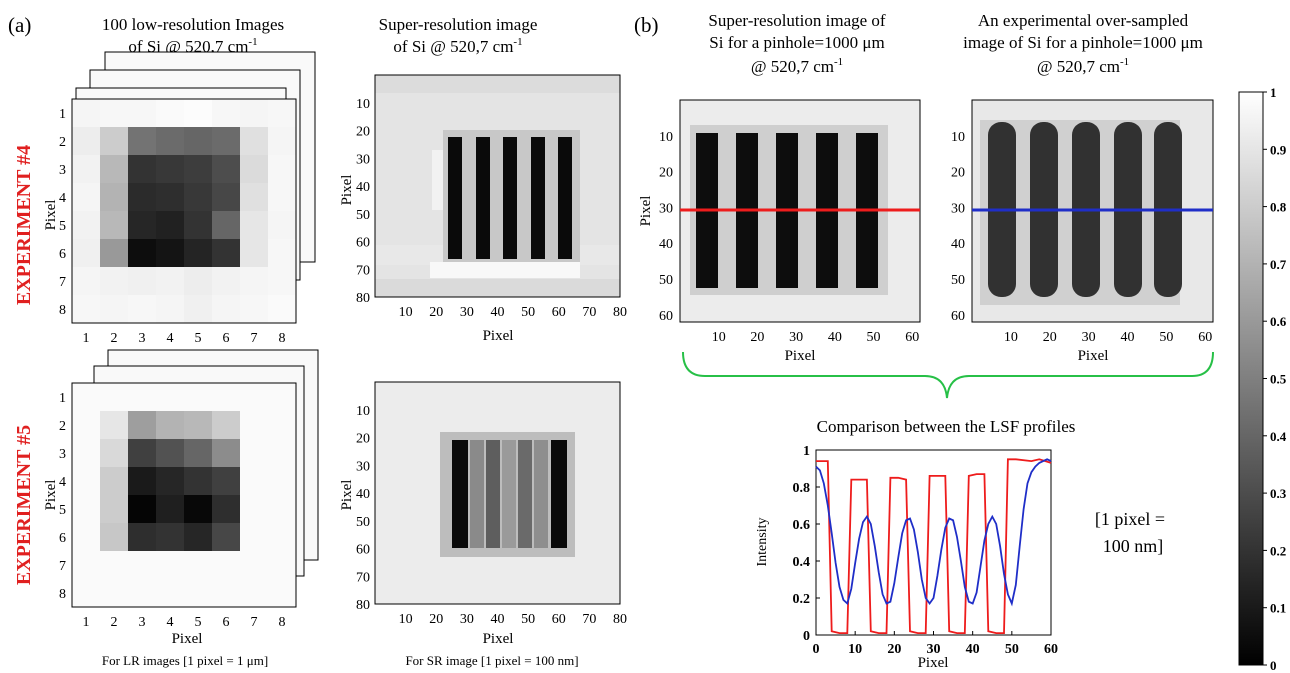  What do you see at coordinates (62, 538) in the screenshot?
I see `lr-ytick-label: 6` at bounding box center [62, 538].